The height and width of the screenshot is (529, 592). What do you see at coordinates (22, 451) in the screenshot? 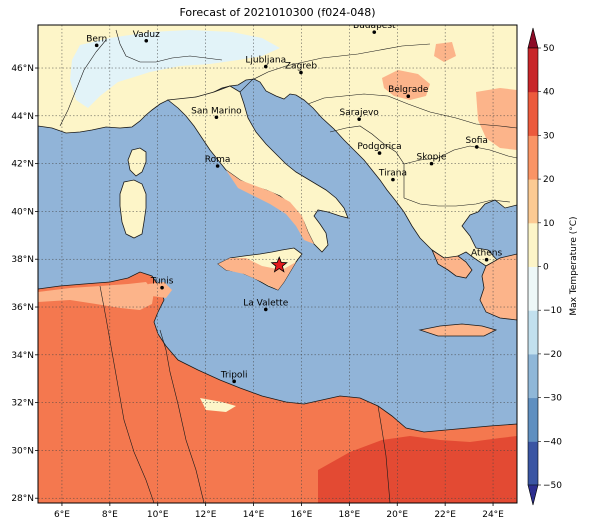
I see `lat-tick-label: 30°N` at bounding box center [22, 451].